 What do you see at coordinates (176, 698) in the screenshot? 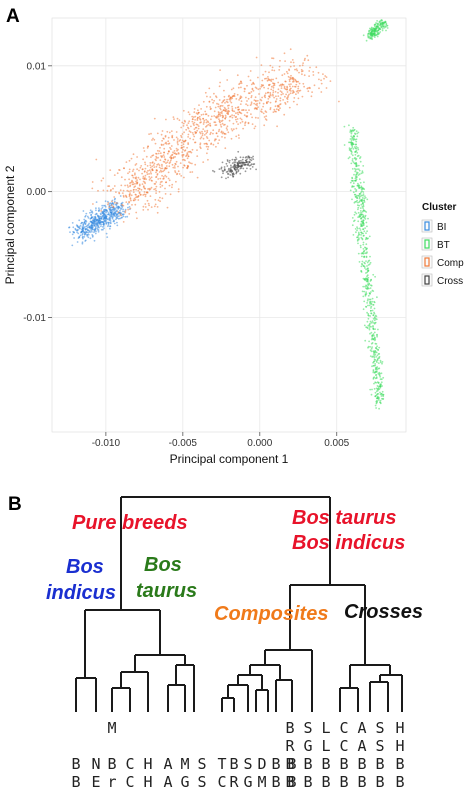
I see `dendro-link` at bounding box center [176, 698].